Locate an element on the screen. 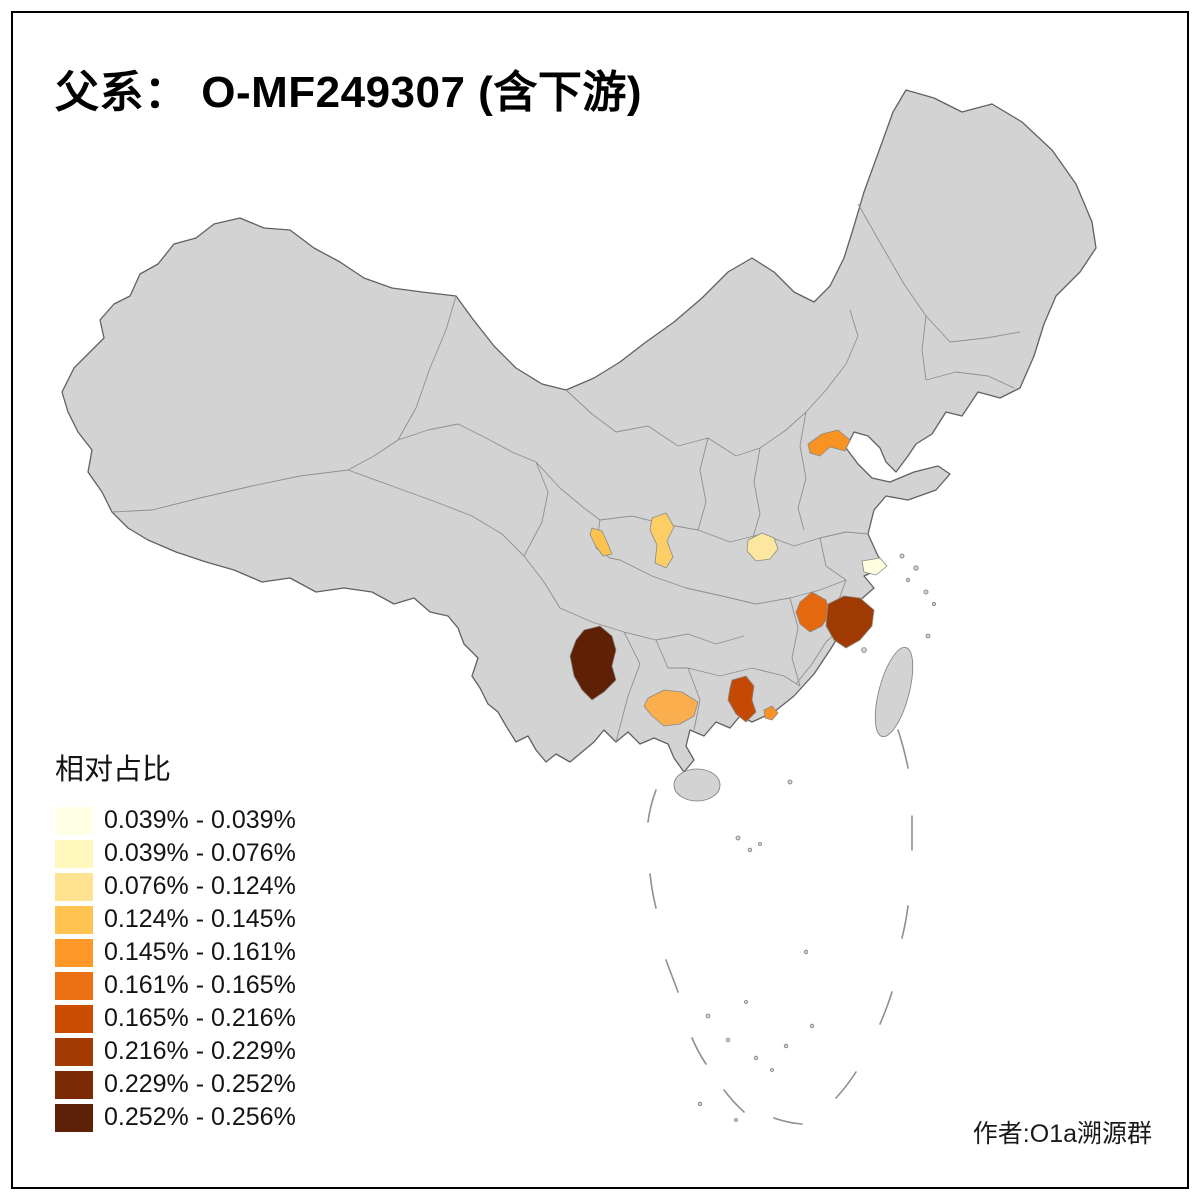 This screenshot has height=1200, width=1200. highlight-regions is located at coordinates (728, 578).